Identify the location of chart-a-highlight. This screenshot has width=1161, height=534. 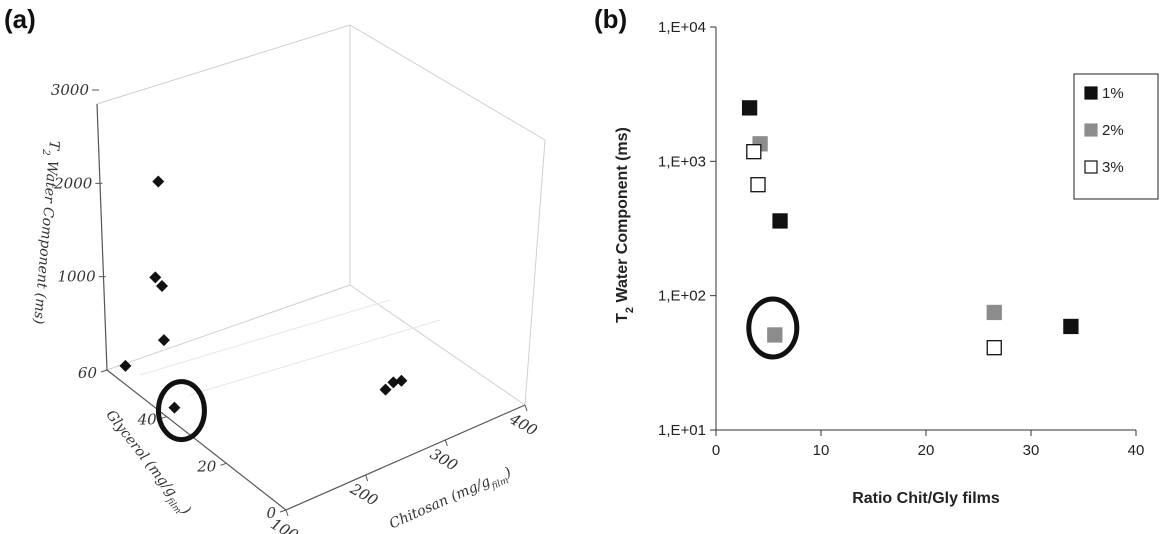
(181, 411).